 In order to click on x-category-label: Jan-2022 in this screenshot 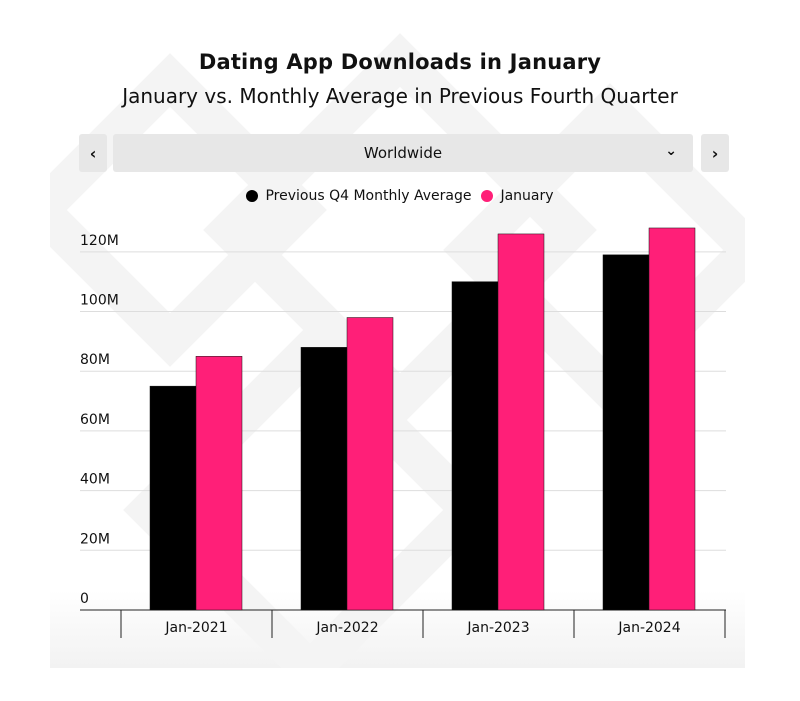, I will do `click(346, 628)`.